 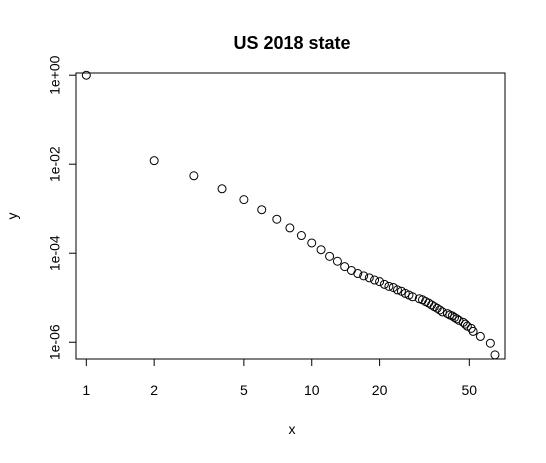 What do you see at coordinates (292, 429) in the screenshot?
I see `x-axis-label: x` at bounding box center [292, 429].